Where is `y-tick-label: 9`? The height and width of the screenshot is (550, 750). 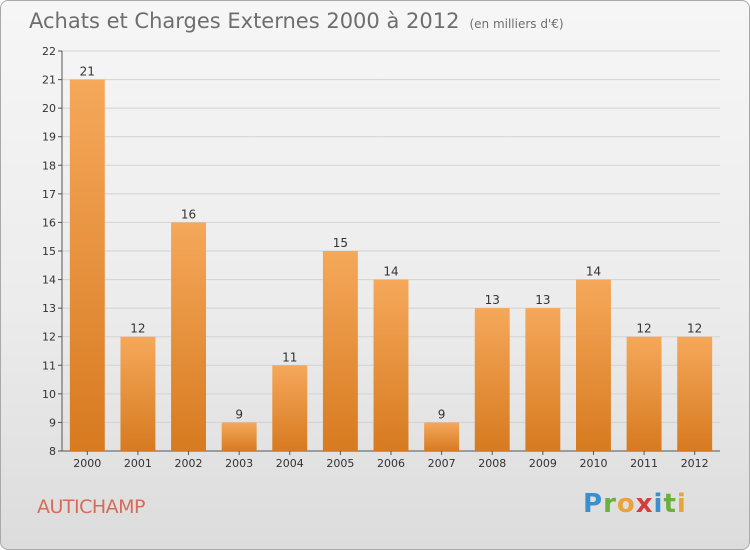
y-tick-label: 9 is located at coordinates (52, 422).